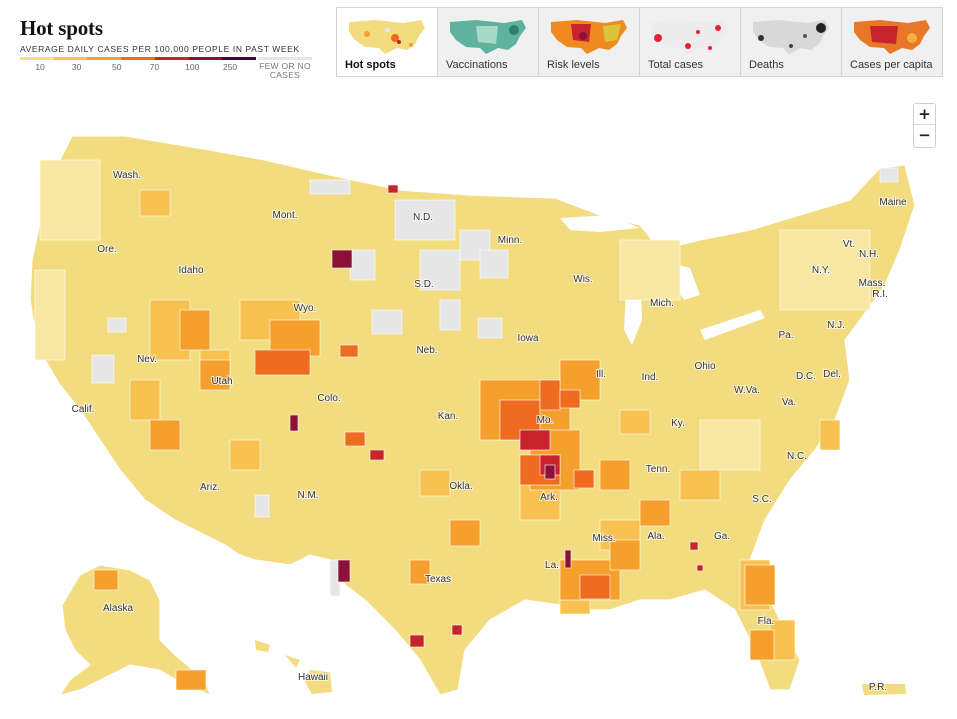 This screenshot has height=719, width=957. Describe the element at coordinates (880, 294) in the screenshot. I see `state-label: R.I.` at that location.